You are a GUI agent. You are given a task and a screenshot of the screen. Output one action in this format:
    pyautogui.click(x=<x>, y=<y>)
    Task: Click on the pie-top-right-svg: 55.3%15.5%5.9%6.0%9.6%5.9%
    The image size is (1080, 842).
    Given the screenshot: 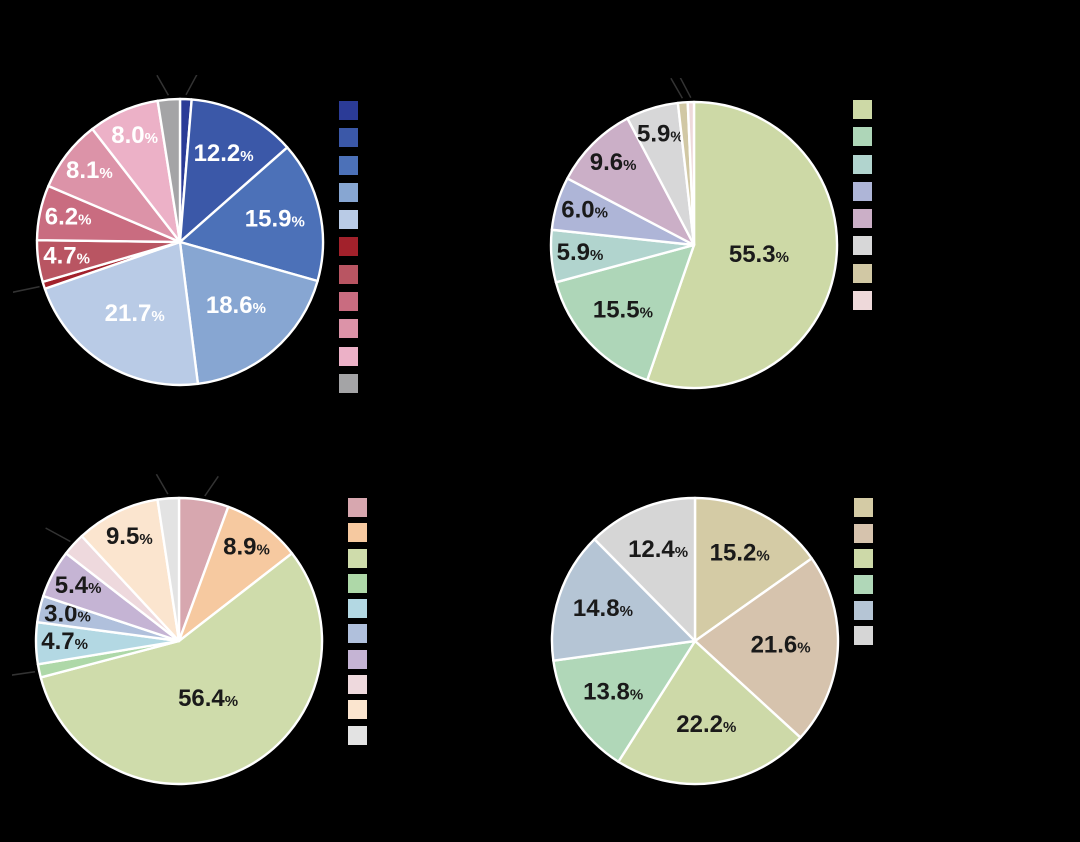 What is the action you would take?
    pyautogui.click(x=694, y=234)
    